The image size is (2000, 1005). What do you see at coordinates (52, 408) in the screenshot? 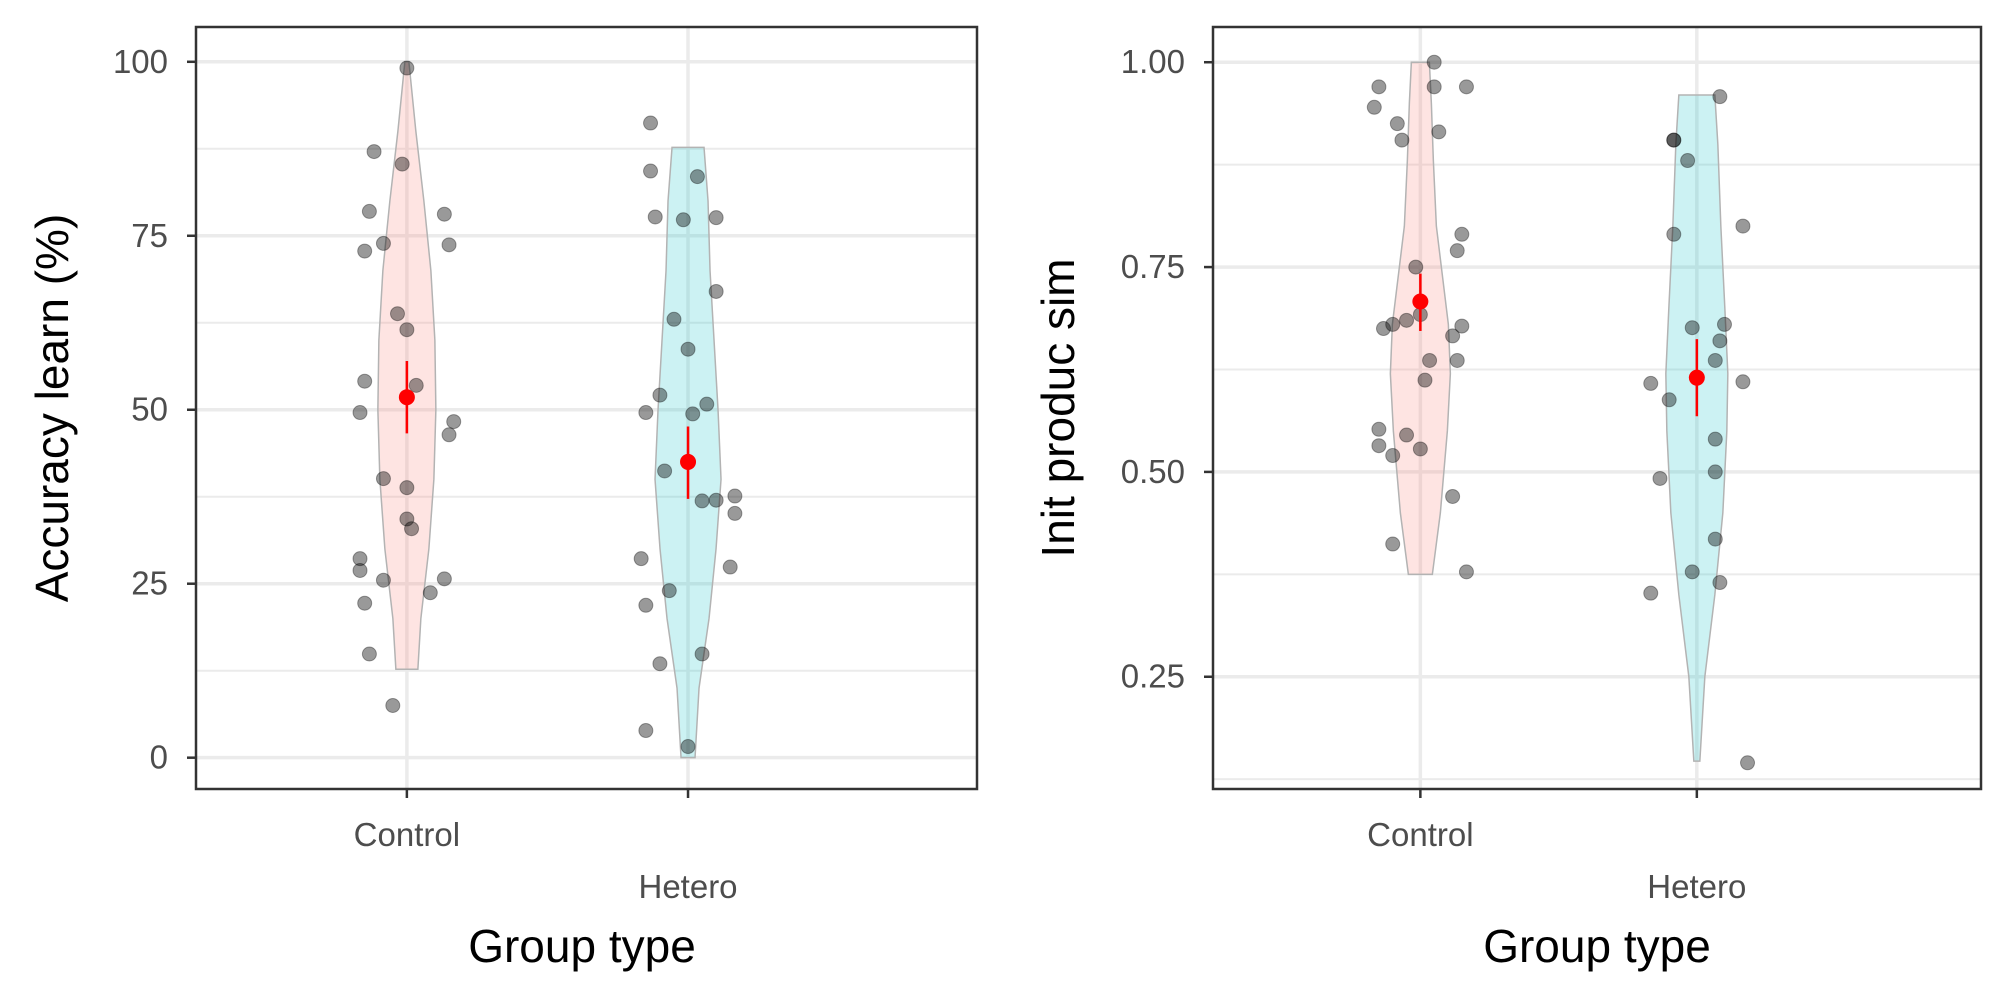
I see `y-axis-title: Accuracy learn (%)` at bounding box center [52, 408].